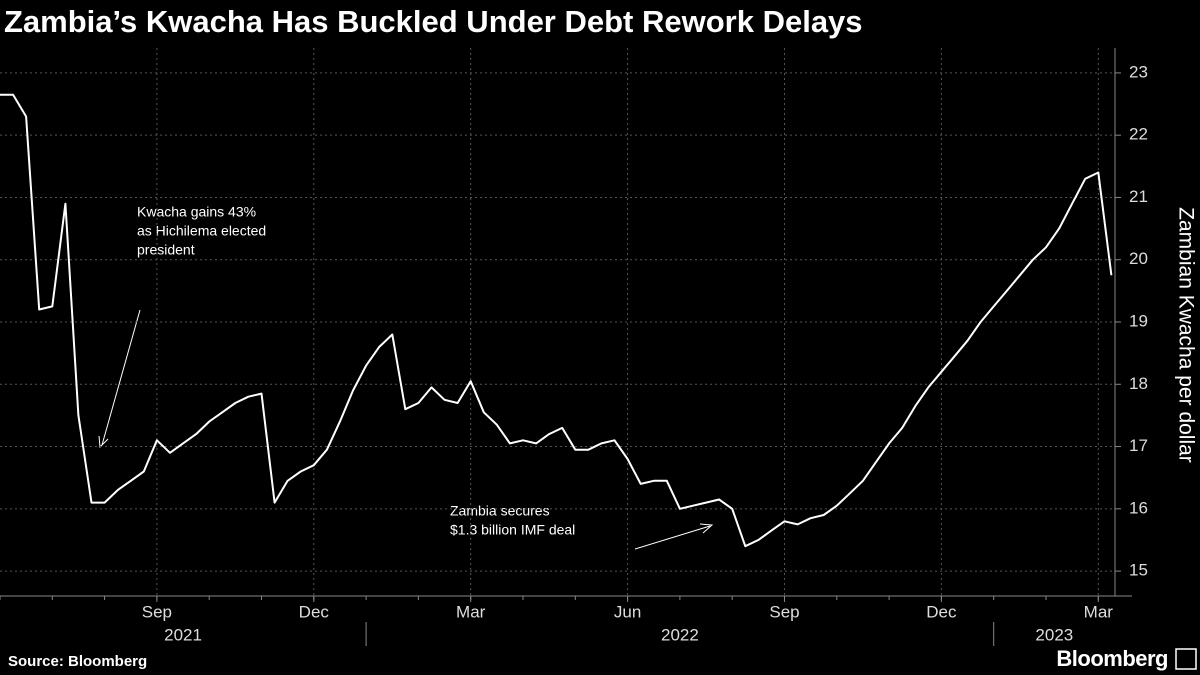 This screenshot has height=675, width=1200. Describe the element at coordinates (1138, 134) in the screenshot. I see `y-tick-label: 22` at that location.